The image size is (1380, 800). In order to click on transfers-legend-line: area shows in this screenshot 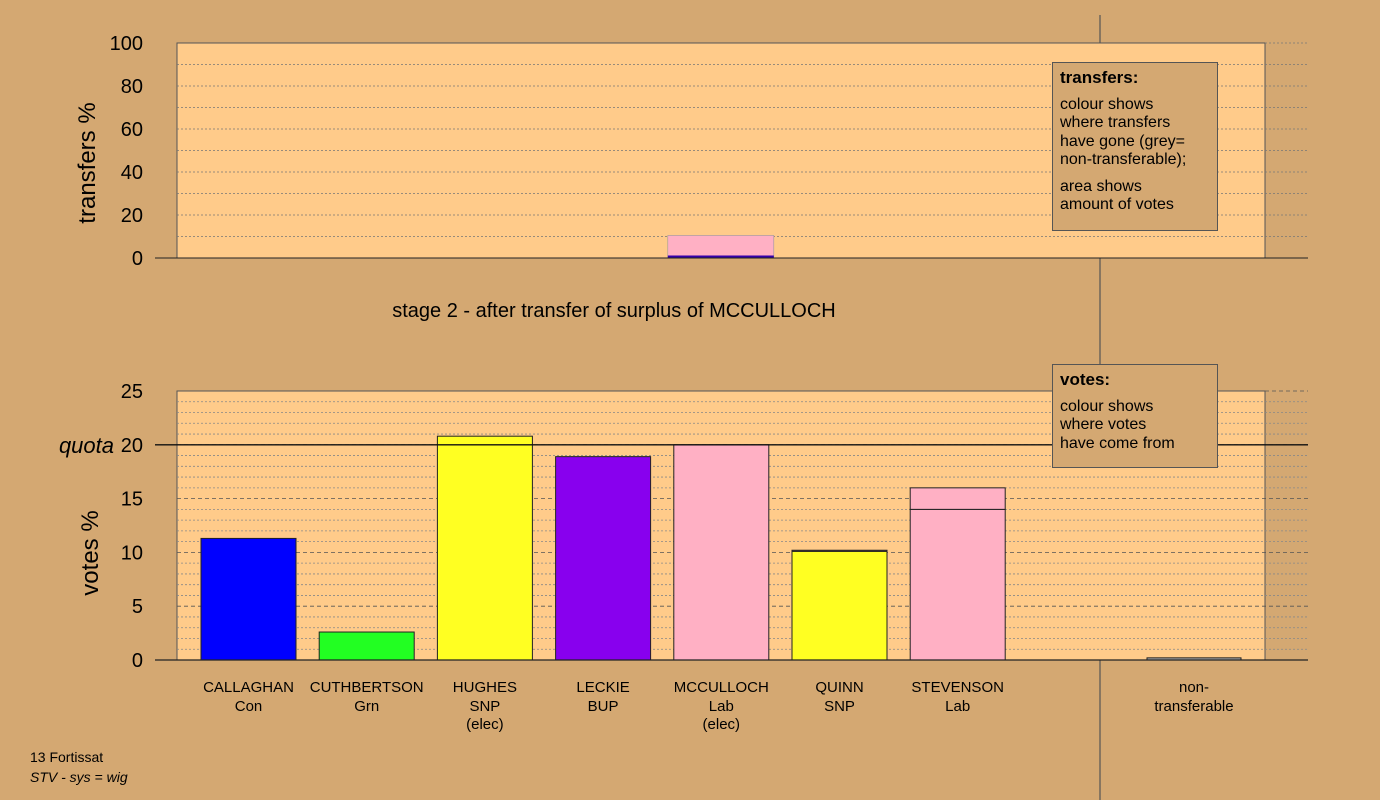, I will do `click(1101, 186)`.